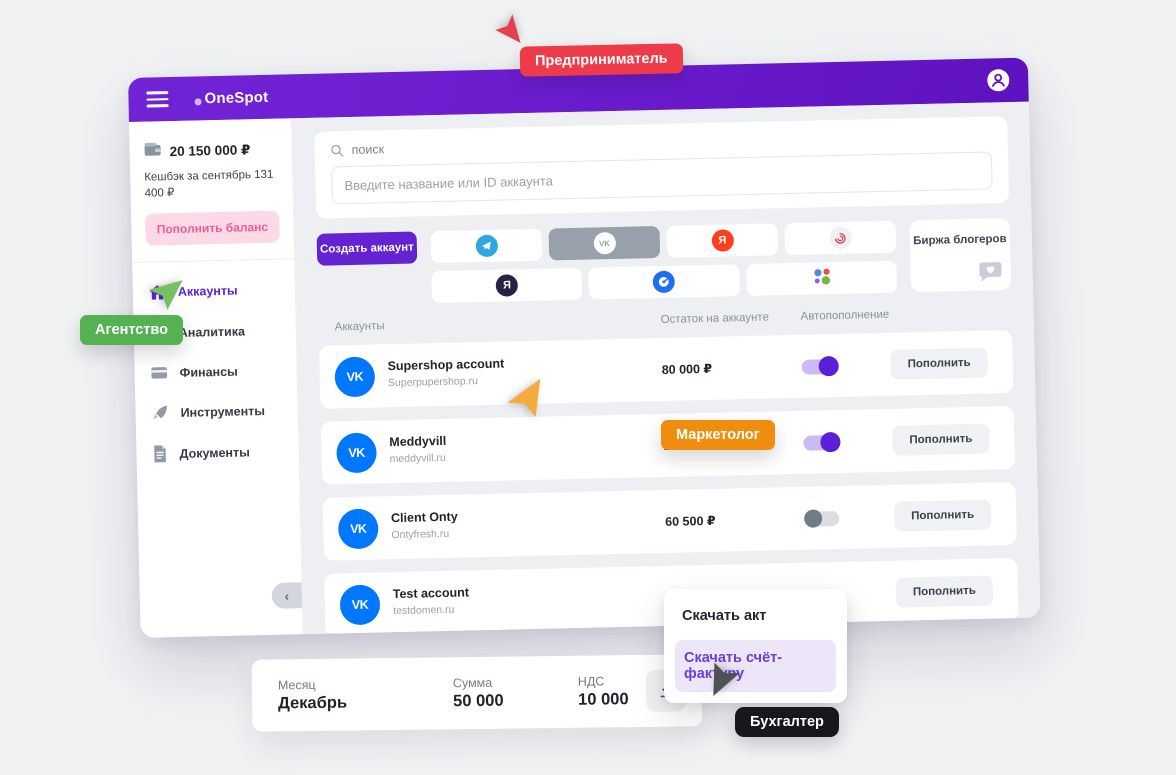 This screenshot has width=1176, height=775. I want to click on chevron-left-icon: ‹, so click(287, 595).